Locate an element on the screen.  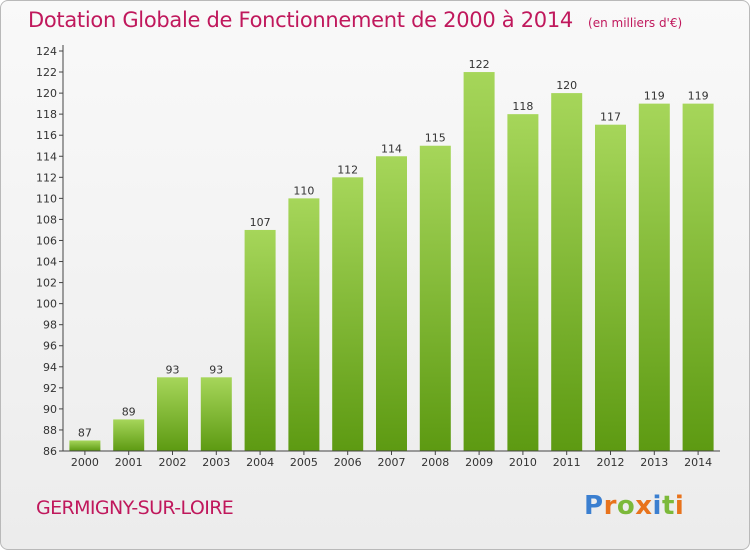
commune-name: GERMIGNY-SUR-LOIRE is located at coordinates (135, 508).